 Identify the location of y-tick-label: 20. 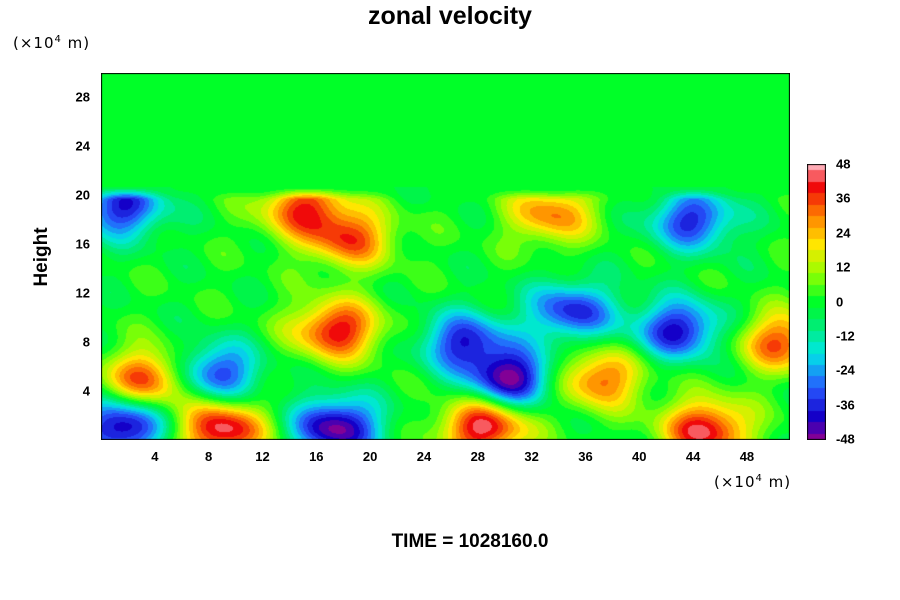
(82, 195).